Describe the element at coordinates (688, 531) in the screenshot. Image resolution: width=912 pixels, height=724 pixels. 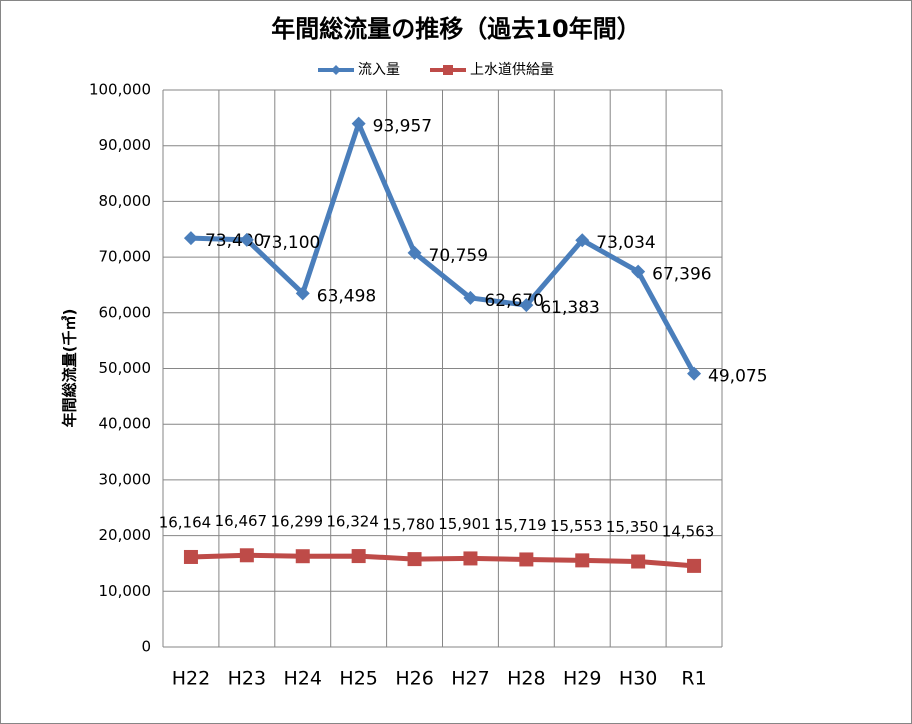
I see `data-label: 14,563` at that location.